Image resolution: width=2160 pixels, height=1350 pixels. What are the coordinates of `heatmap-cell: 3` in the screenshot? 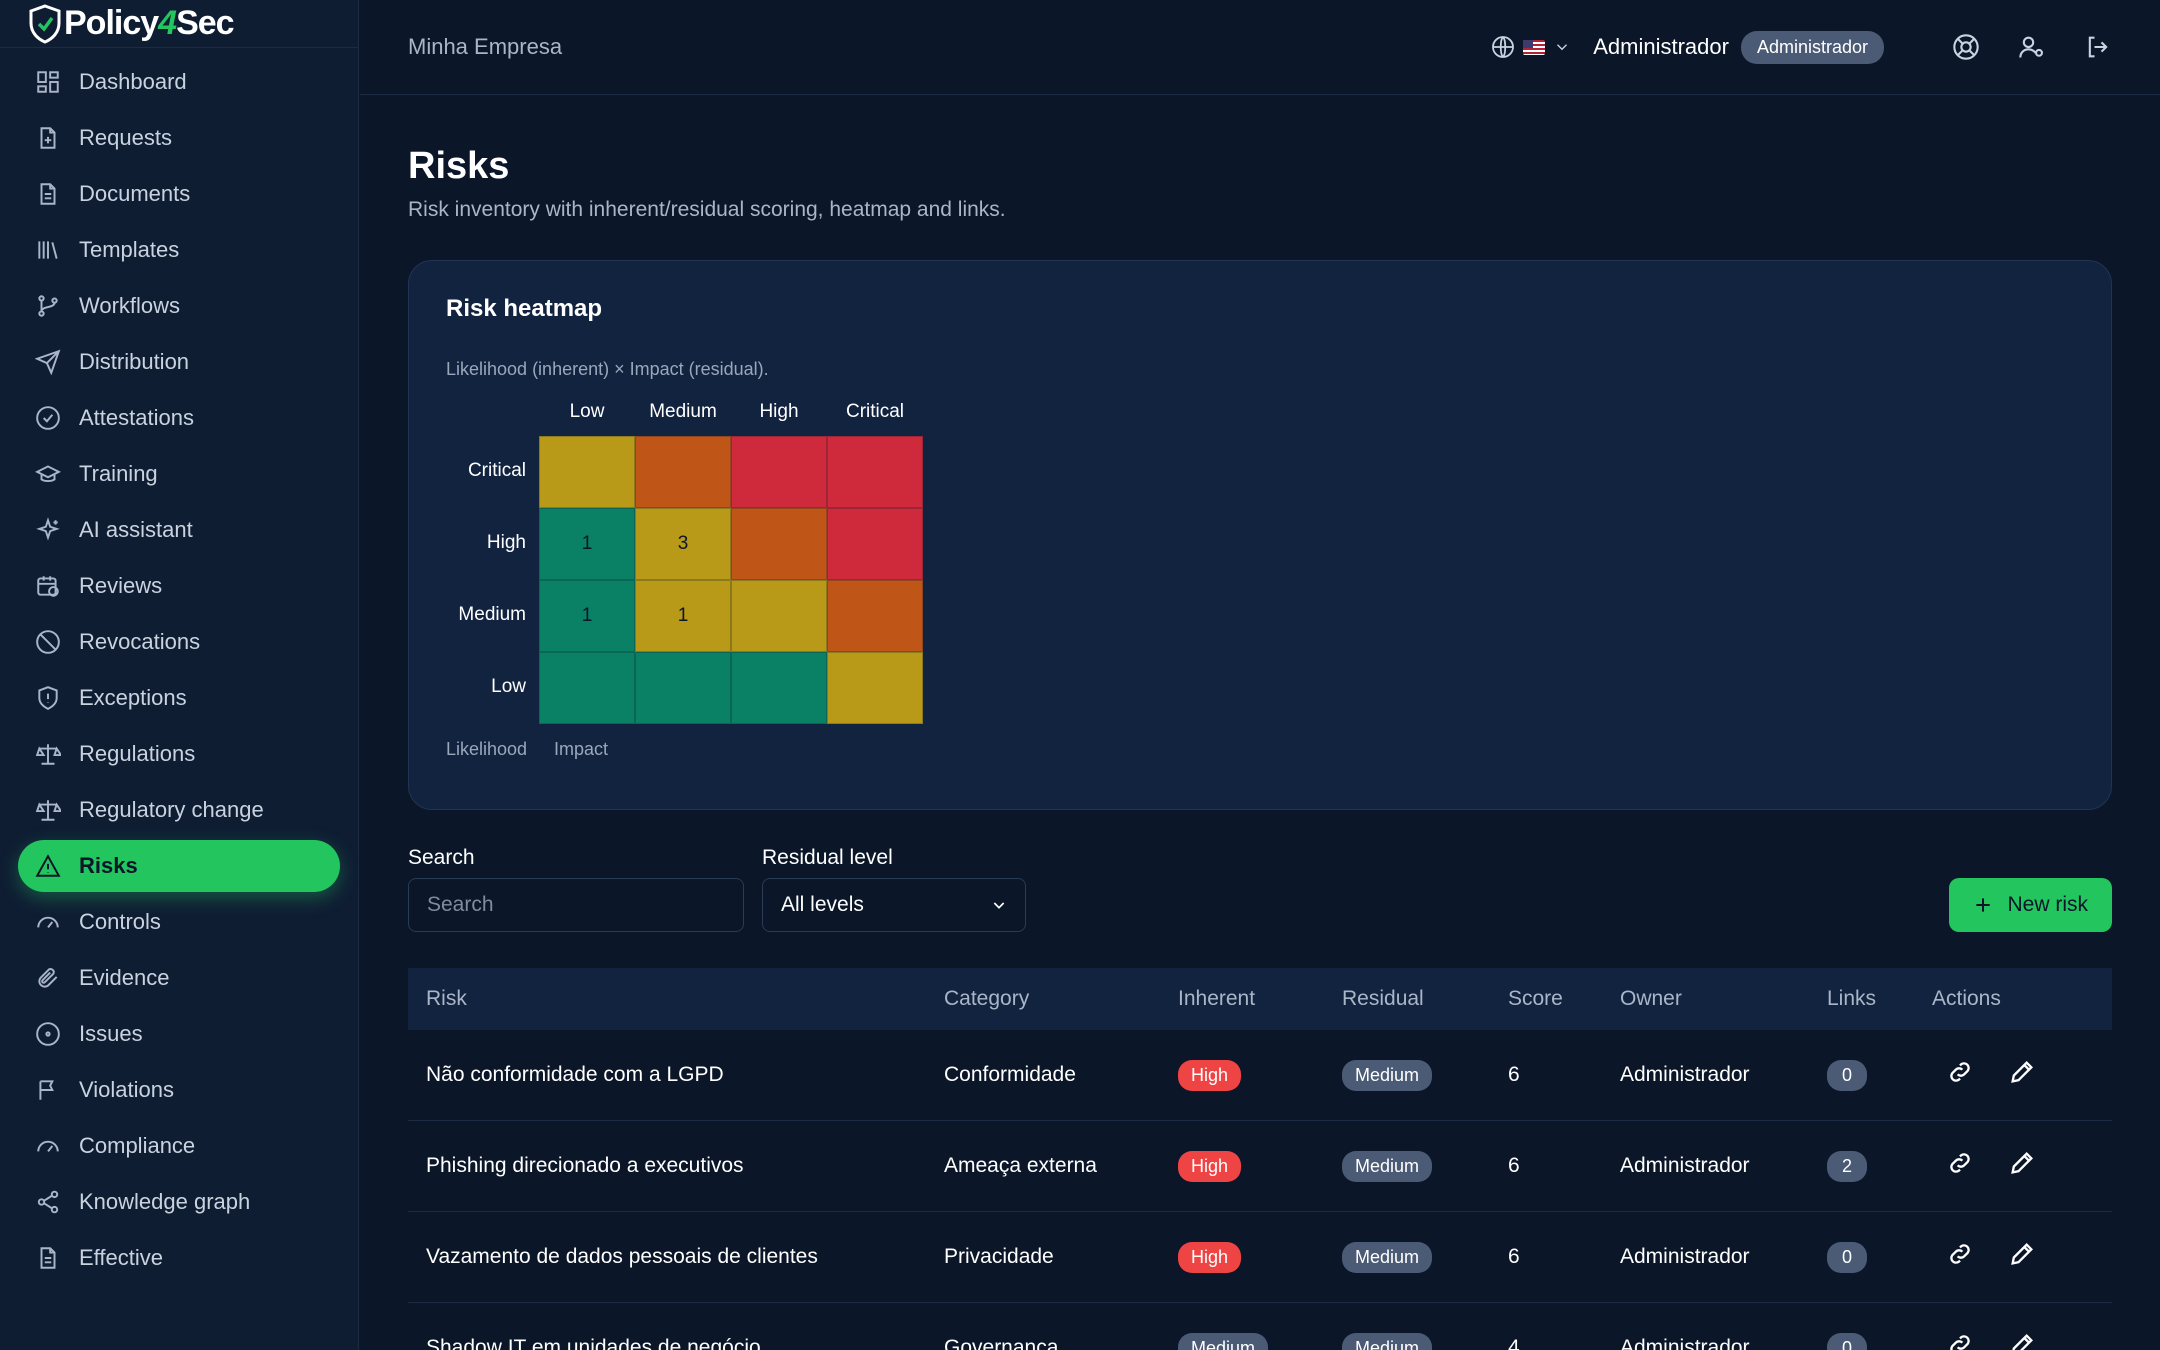 It's located at (683, 544).